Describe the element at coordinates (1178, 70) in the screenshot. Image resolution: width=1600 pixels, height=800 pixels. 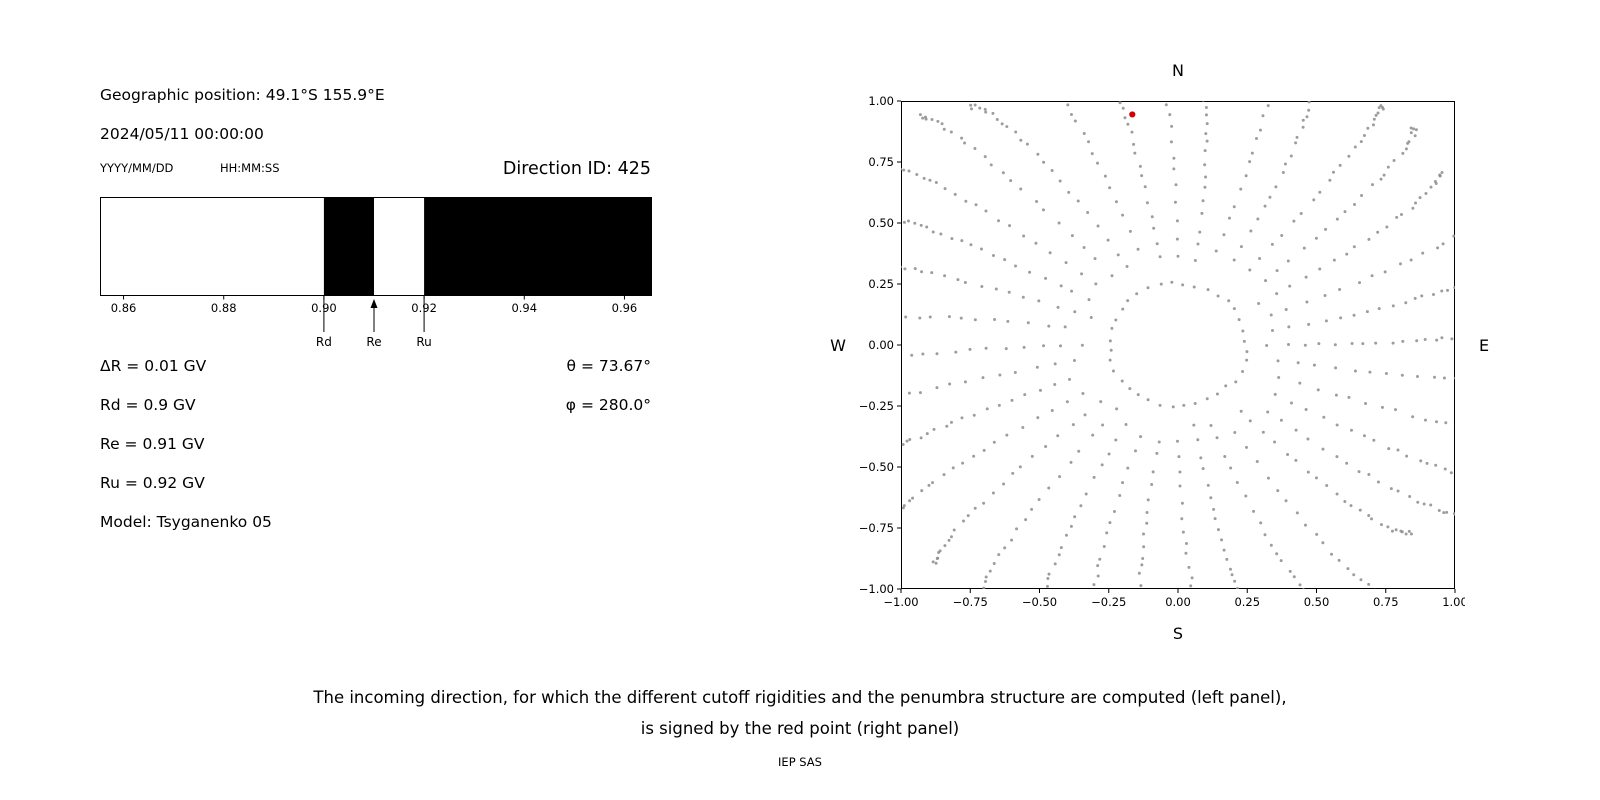
I see `compass-n-label: N` at that location.